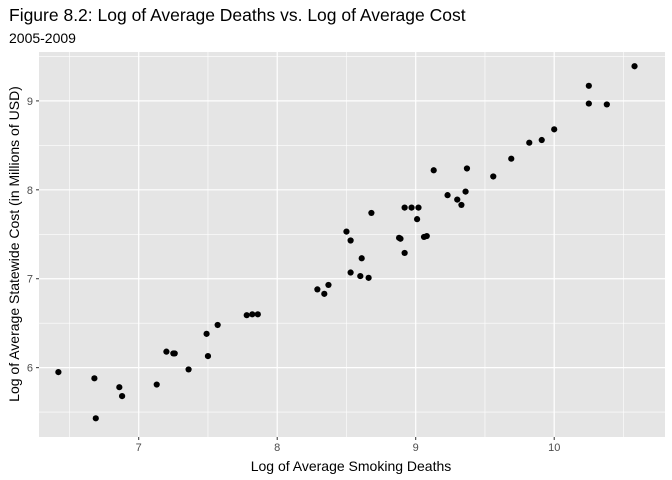  I want to click on x-tick-label: 10, so click(554, 448).